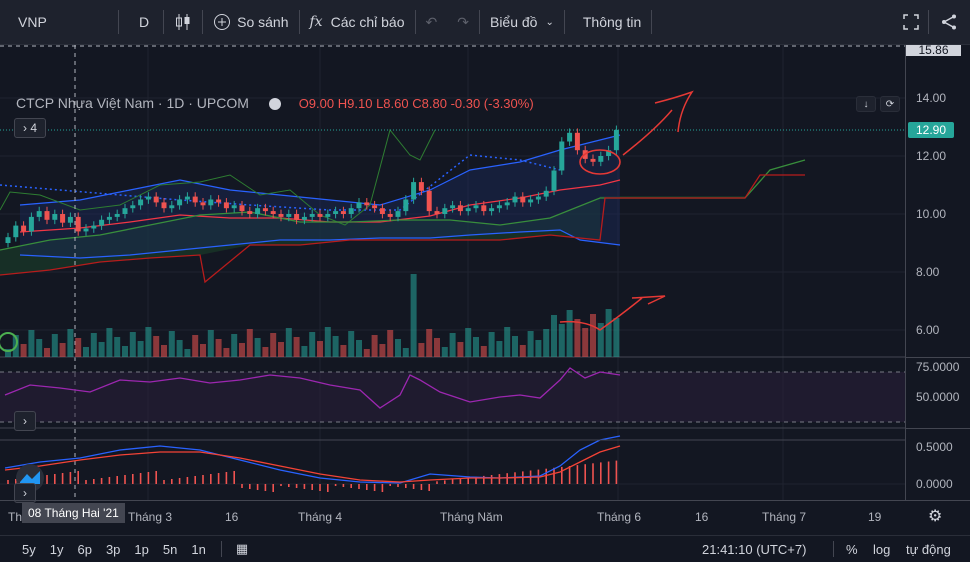 This screenshot has width=970, height=562. Describe the element at coordinates (882, 549) in the screenshot. I see `log-toggle: log` at that location.